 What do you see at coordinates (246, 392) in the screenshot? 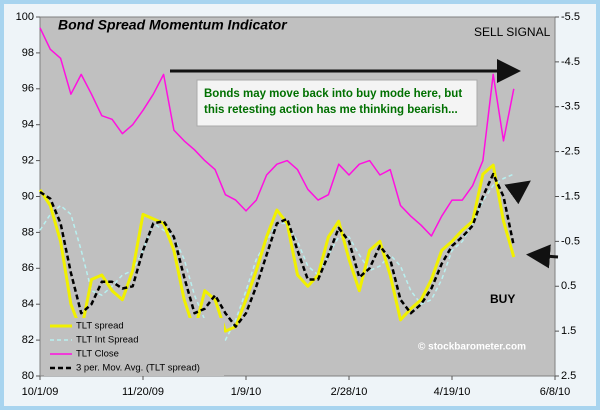
I see `x-tick-label: 1/9/10` at bounding box center [246, 392].